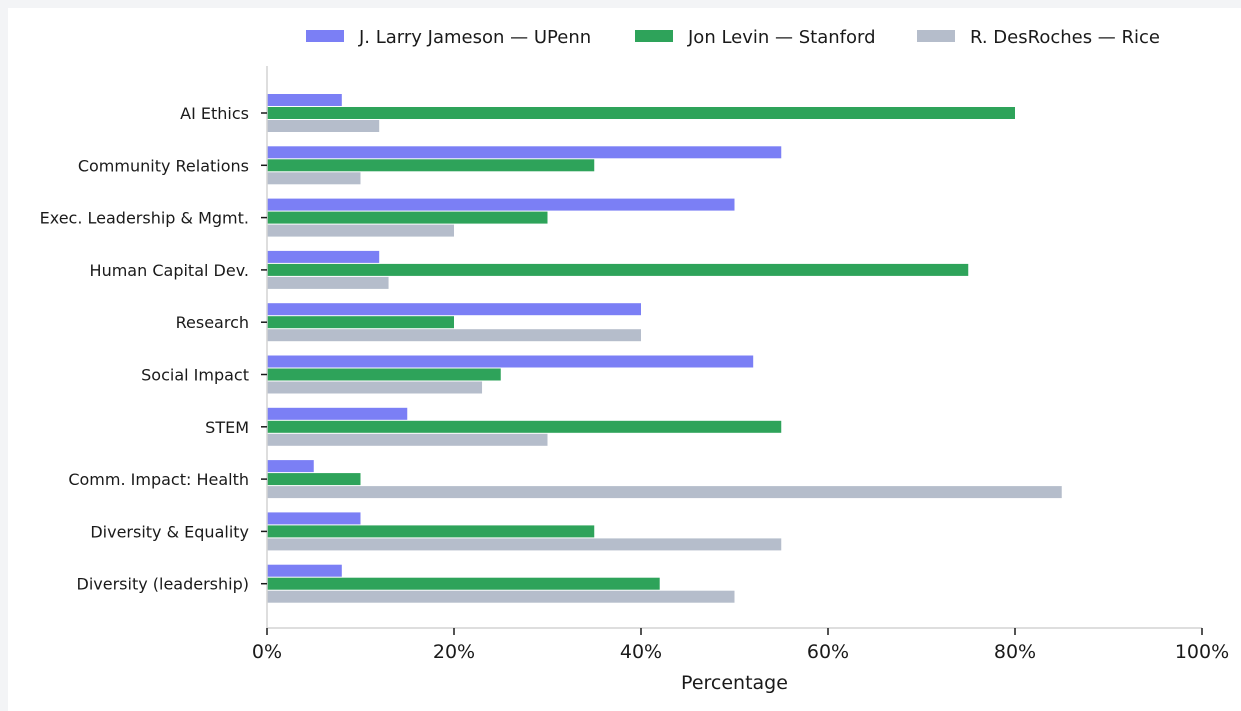 This screenshot has height=711, width=1241. I want to click on y-tick-label: STEM, so click(227, 427).